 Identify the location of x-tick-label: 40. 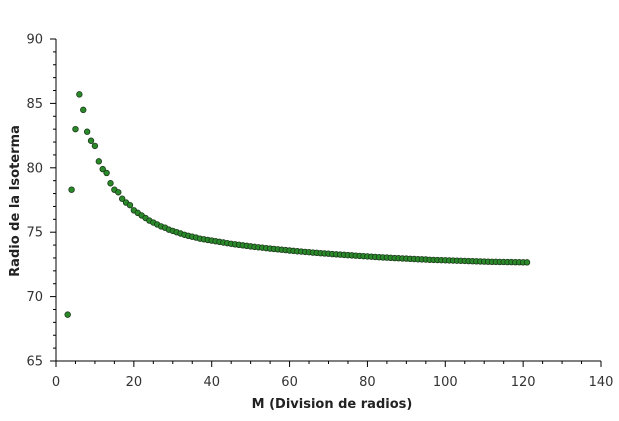
(211, 382).